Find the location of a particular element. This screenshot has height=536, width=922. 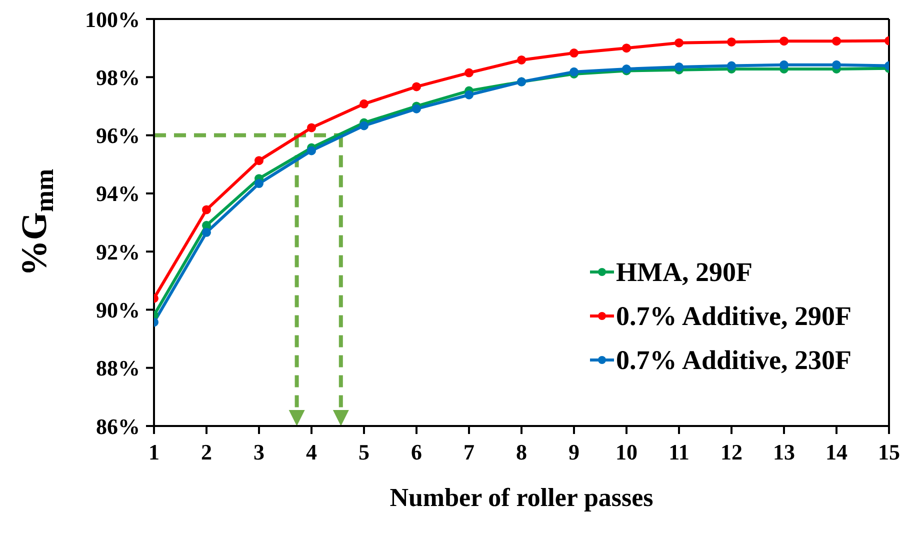

x-axis-title: Number of roller passes is located at coordinates (522, 497).